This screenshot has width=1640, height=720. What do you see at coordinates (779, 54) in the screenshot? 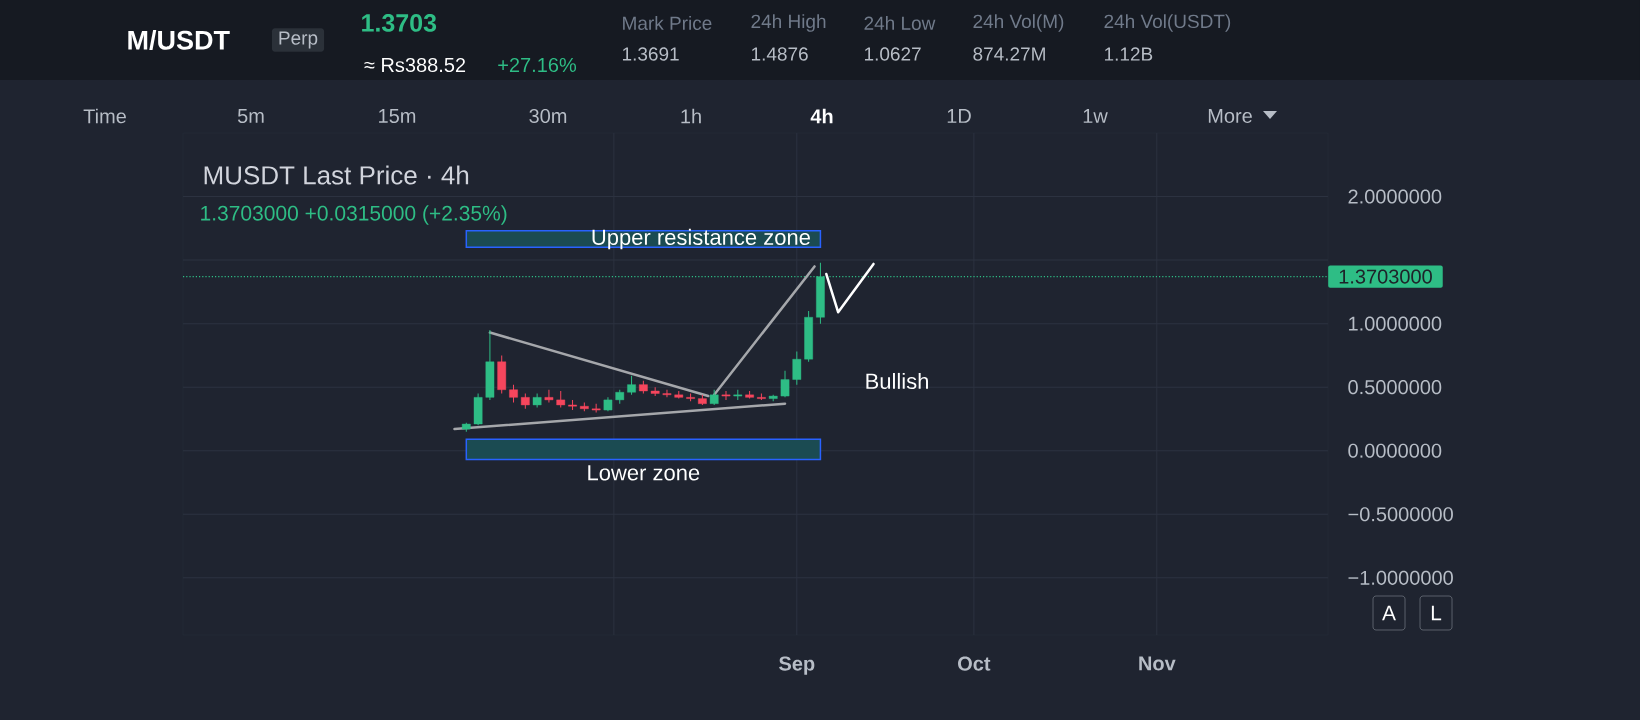
I see `text: 1.4876` at bounding box center [779, 54].